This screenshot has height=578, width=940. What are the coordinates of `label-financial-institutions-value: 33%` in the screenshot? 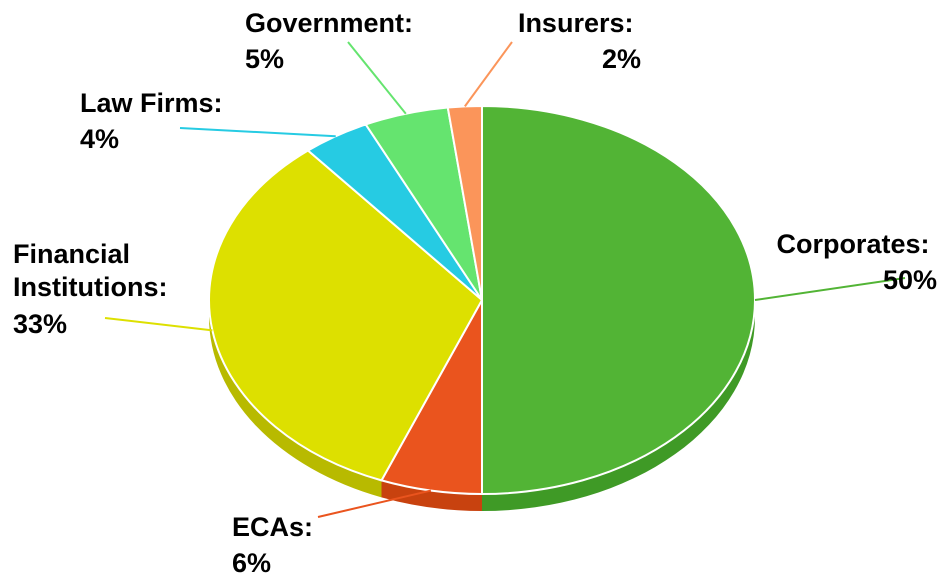 It's located at (40, 324).